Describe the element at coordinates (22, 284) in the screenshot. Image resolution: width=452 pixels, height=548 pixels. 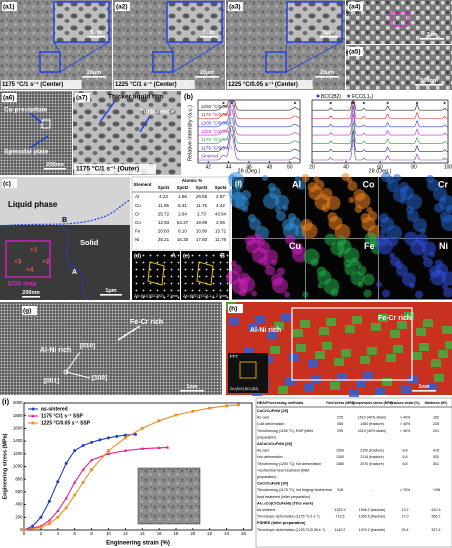
I see `label: EDS map` at that location.